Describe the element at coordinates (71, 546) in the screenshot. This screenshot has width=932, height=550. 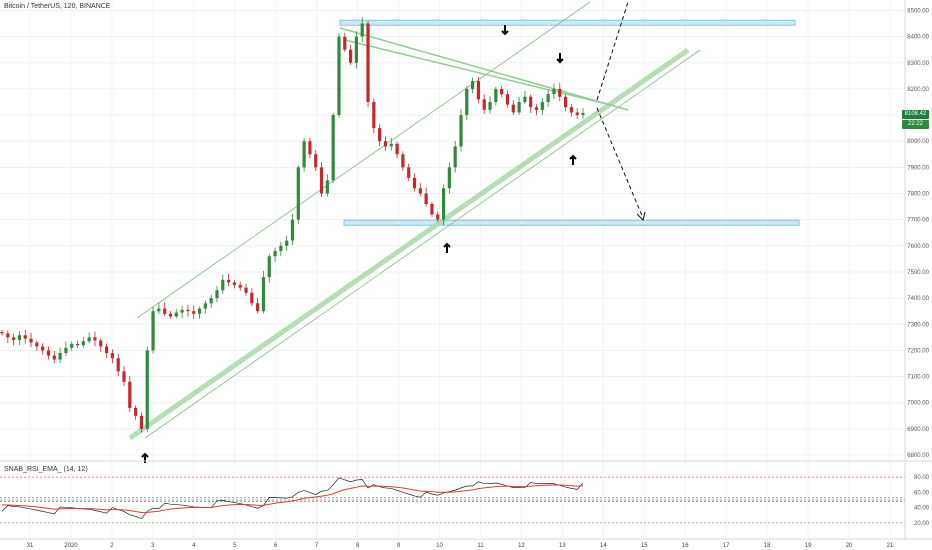
I see `time-tick-label: 2020` at that location.